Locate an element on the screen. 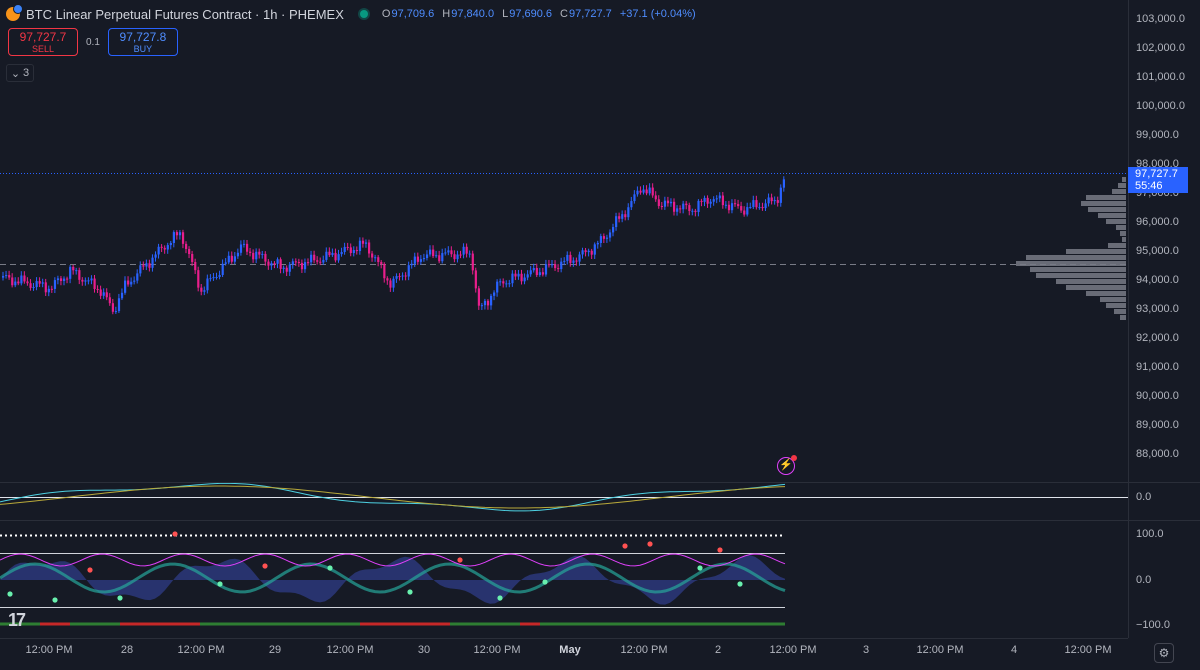 This screenshot has height=670, width=1200. price-tick: 103,000.0 is located at coordinates (1160, 19).